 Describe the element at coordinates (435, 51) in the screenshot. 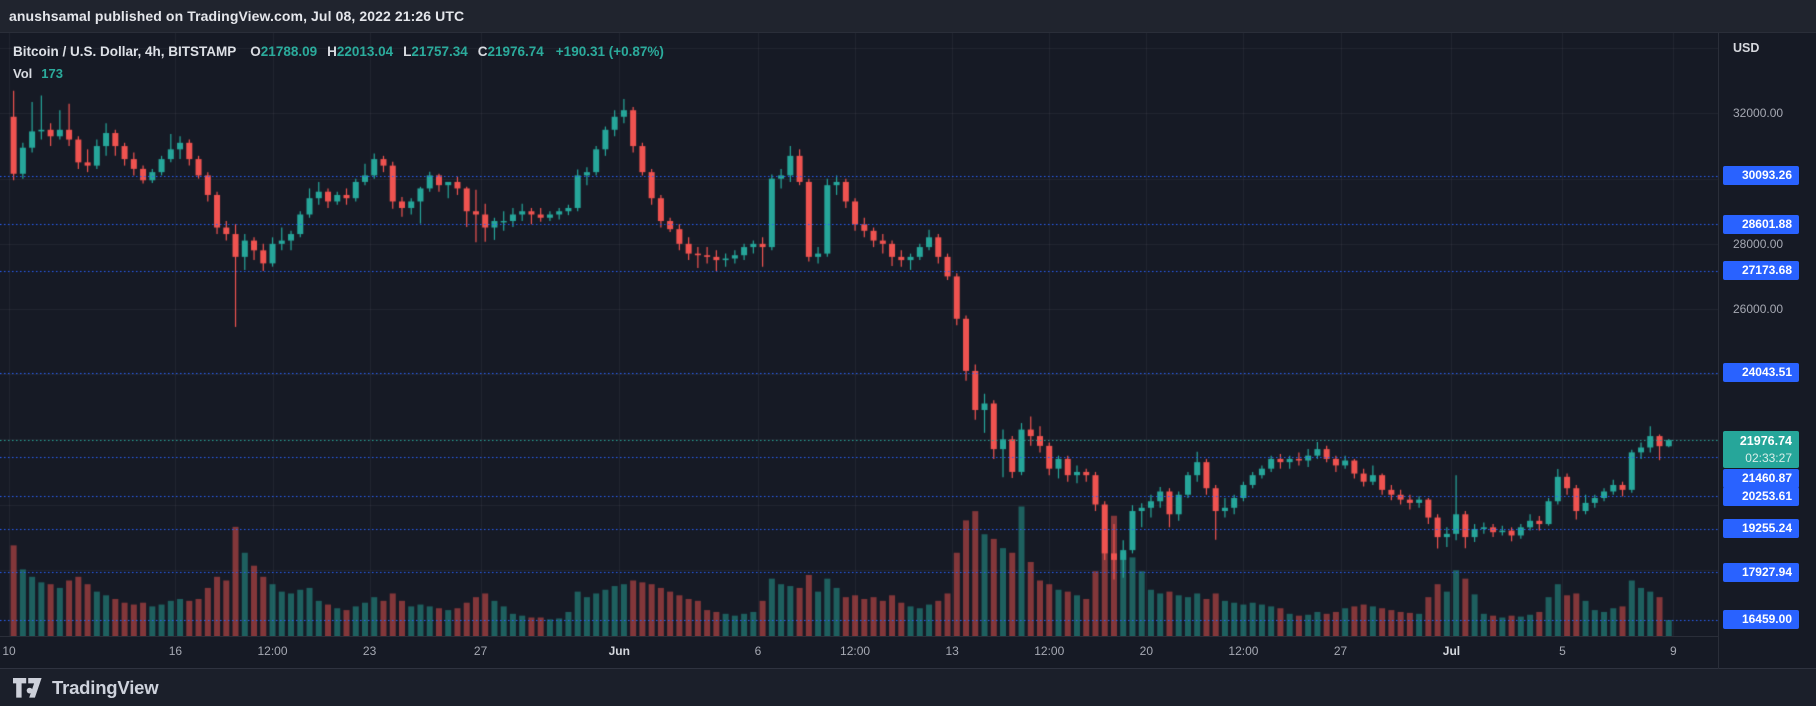

I see `legend-low: L21757.34` at that location.